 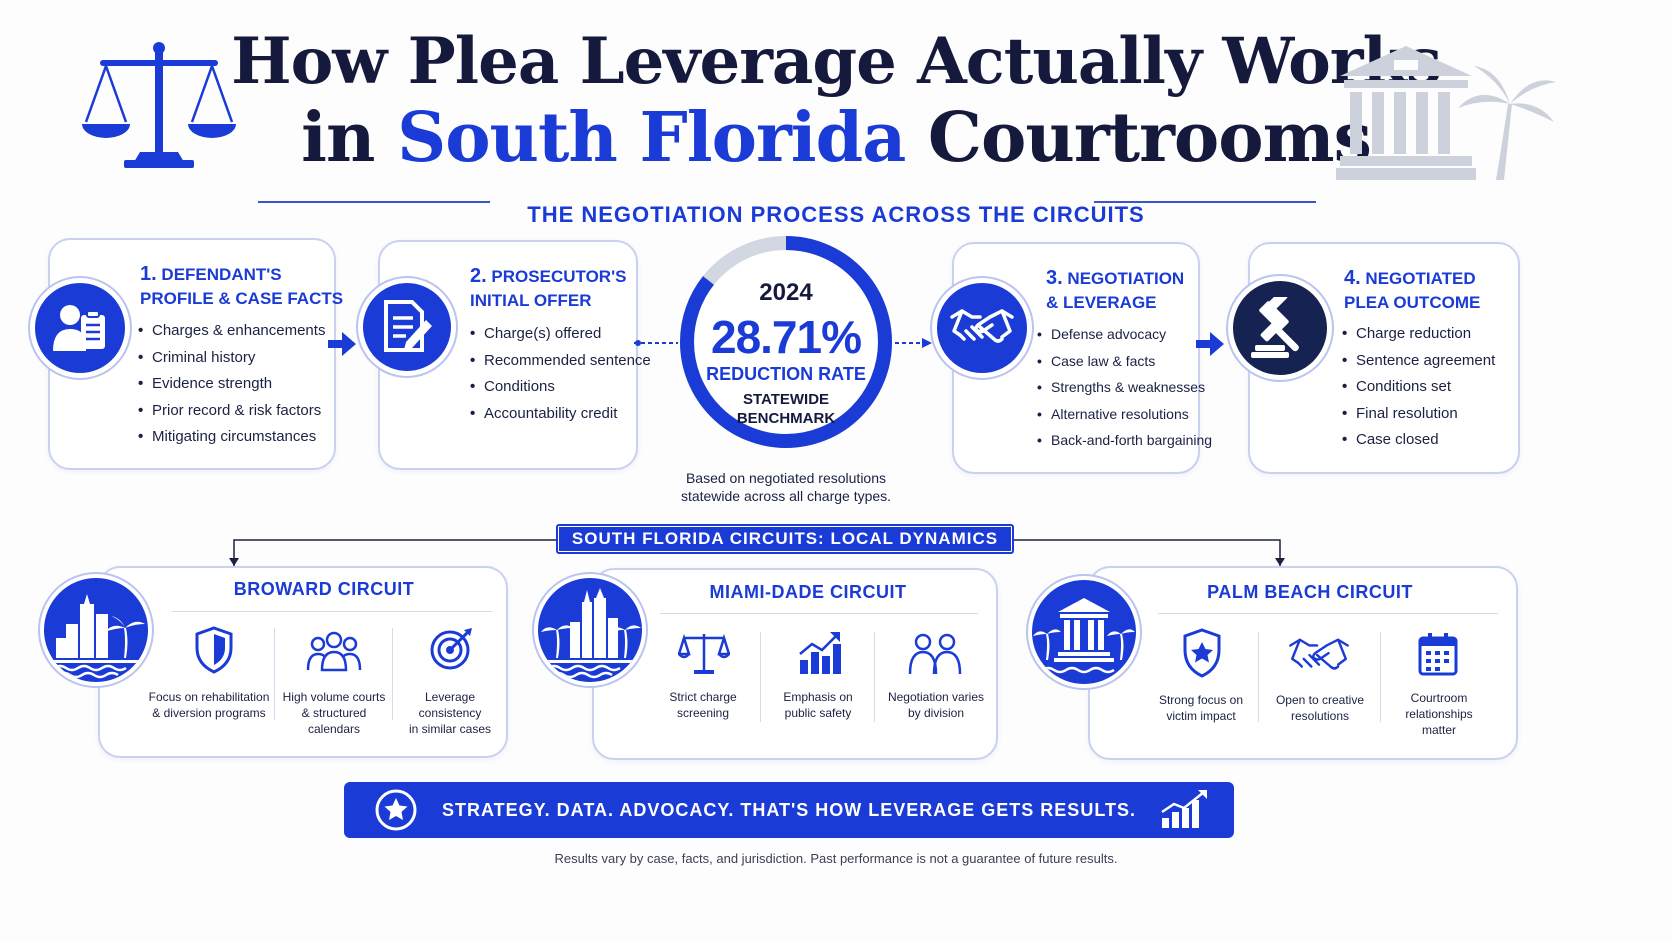 What do you see at coordinates (478, 276) in the screenshot?
I see `step-2-number: 2.` at bounding box center [478, 276].